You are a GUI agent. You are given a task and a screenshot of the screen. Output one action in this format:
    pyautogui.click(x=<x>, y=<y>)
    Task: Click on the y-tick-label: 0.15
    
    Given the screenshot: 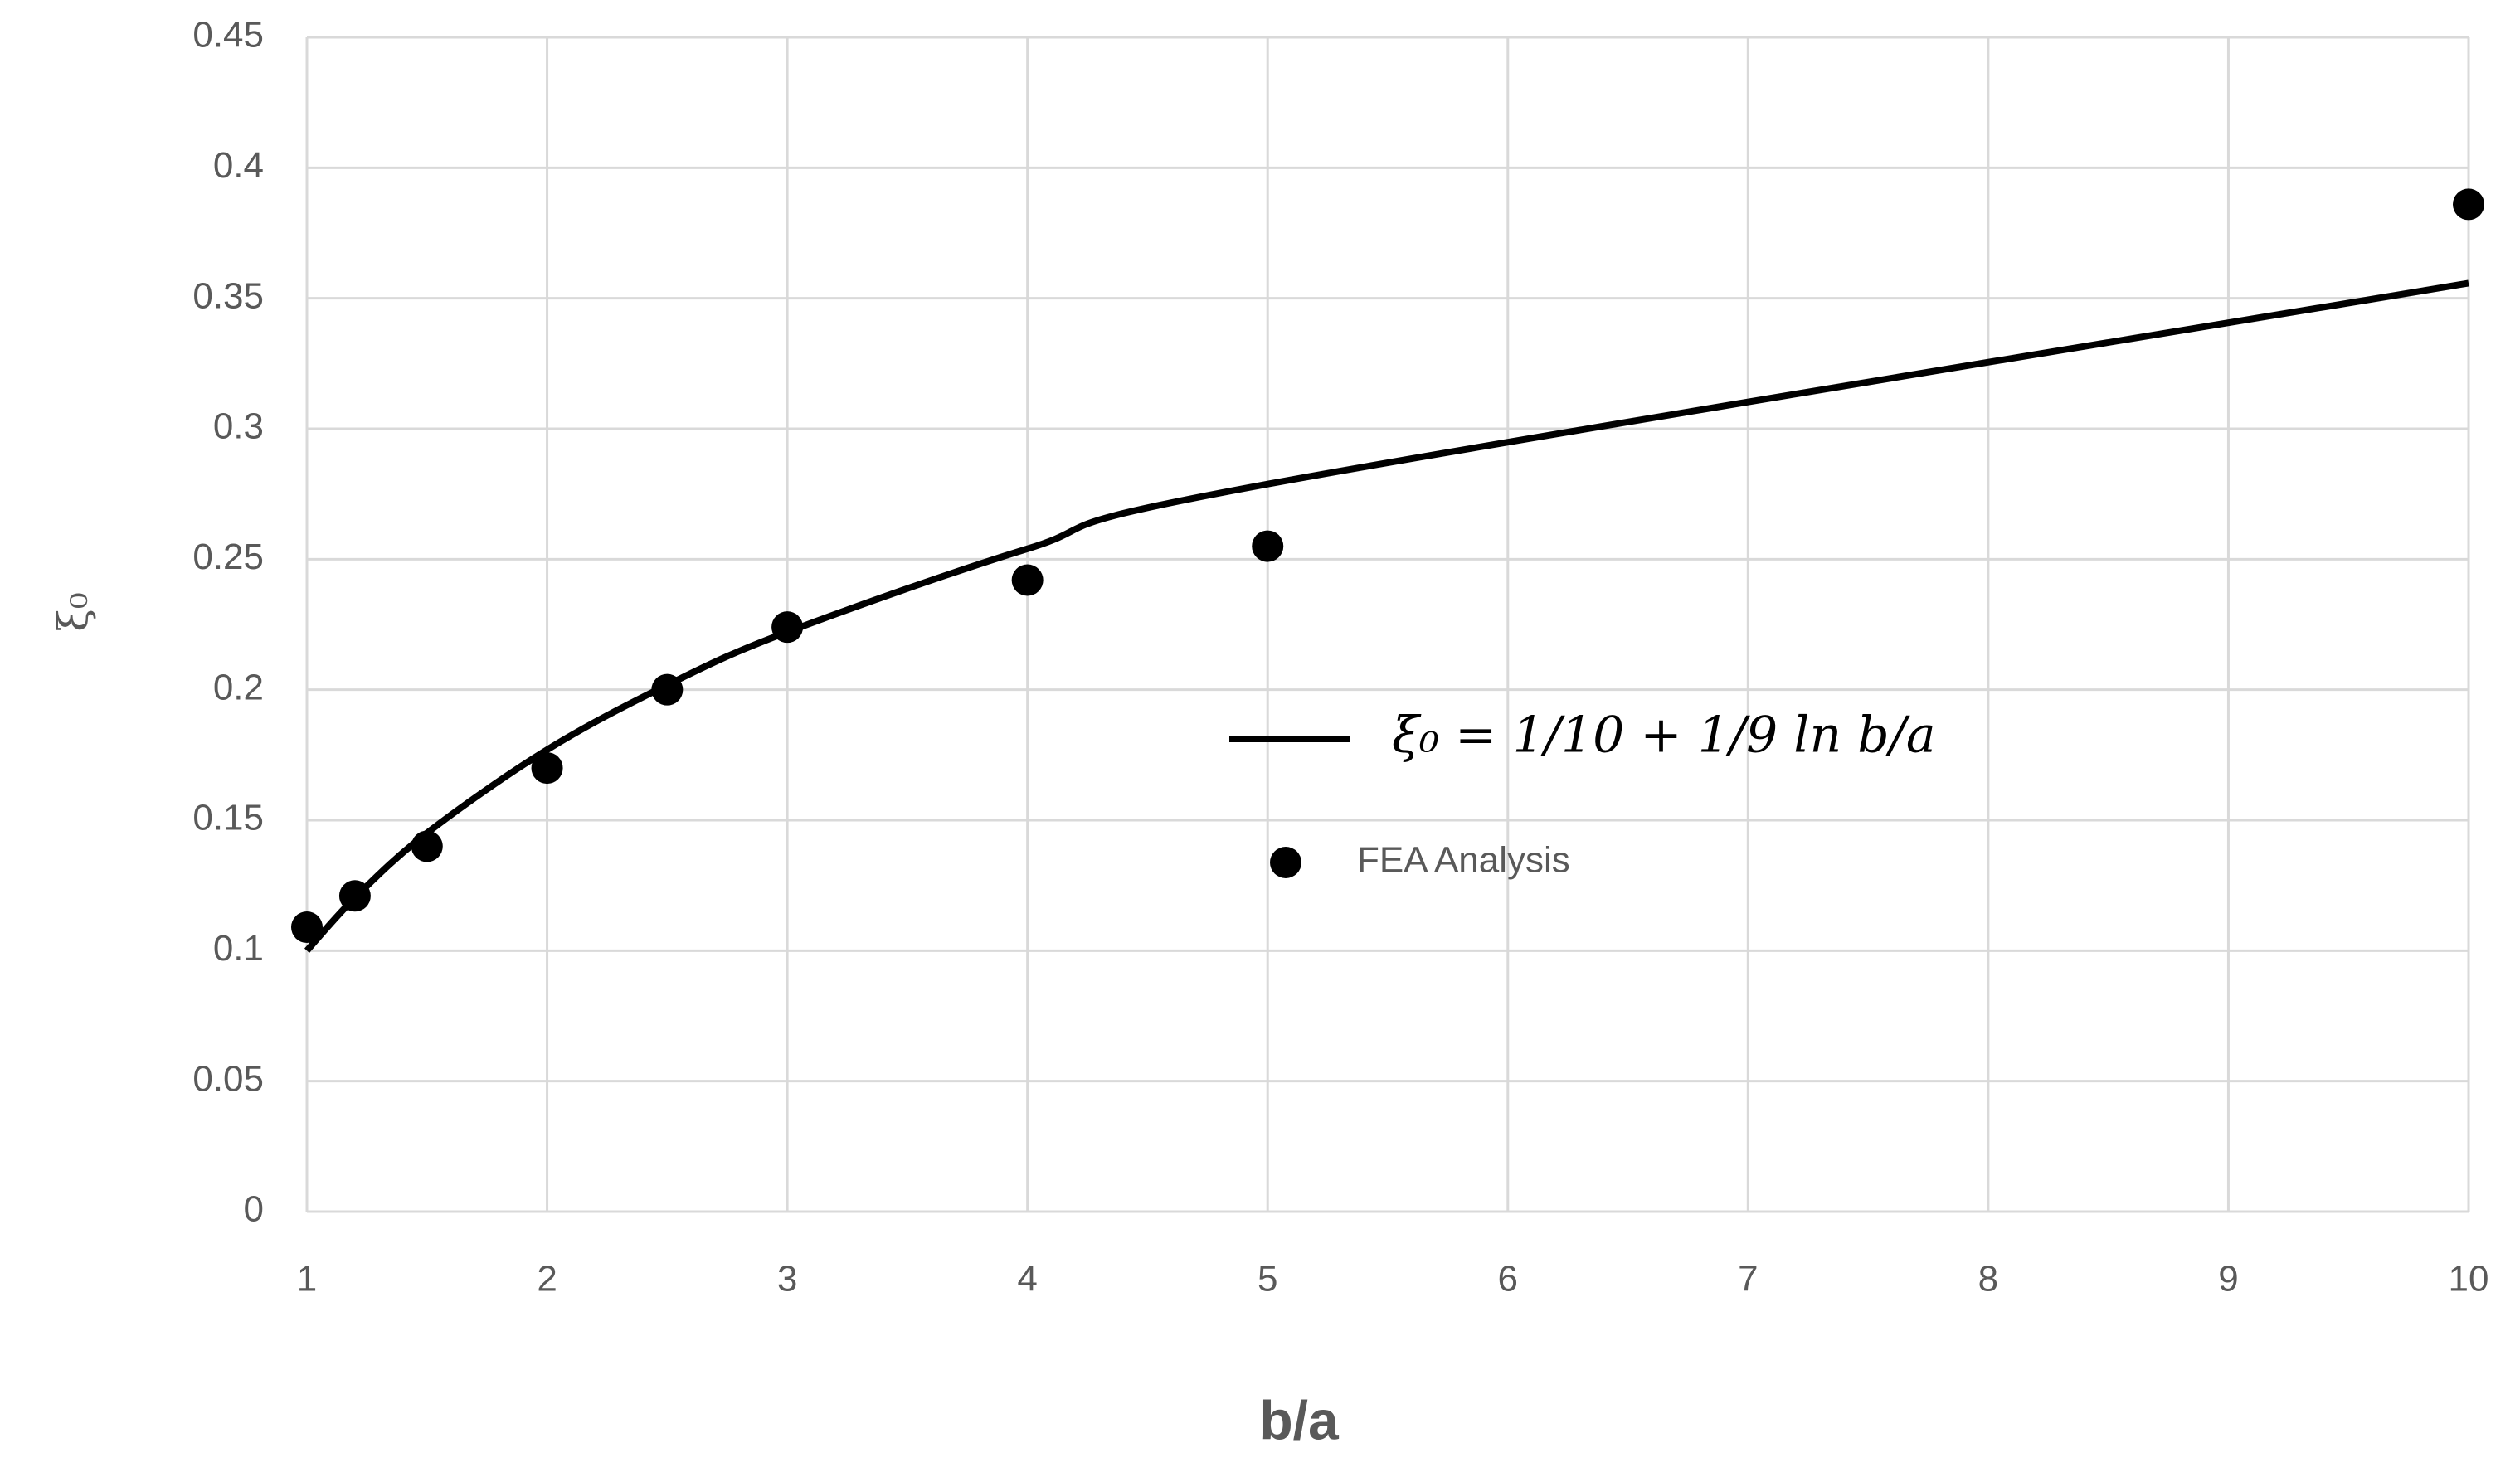 What is the action you would take?
    pyautogui.click(x=228, y=818)
    